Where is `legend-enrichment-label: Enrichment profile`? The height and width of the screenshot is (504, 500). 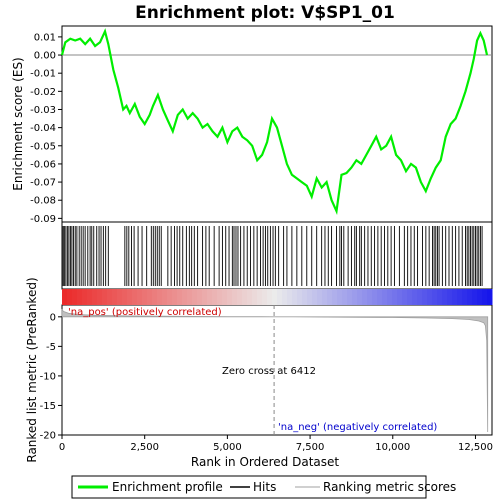 legend-enrichment-label: Enrichment profile is located at coordinates (167, 487).